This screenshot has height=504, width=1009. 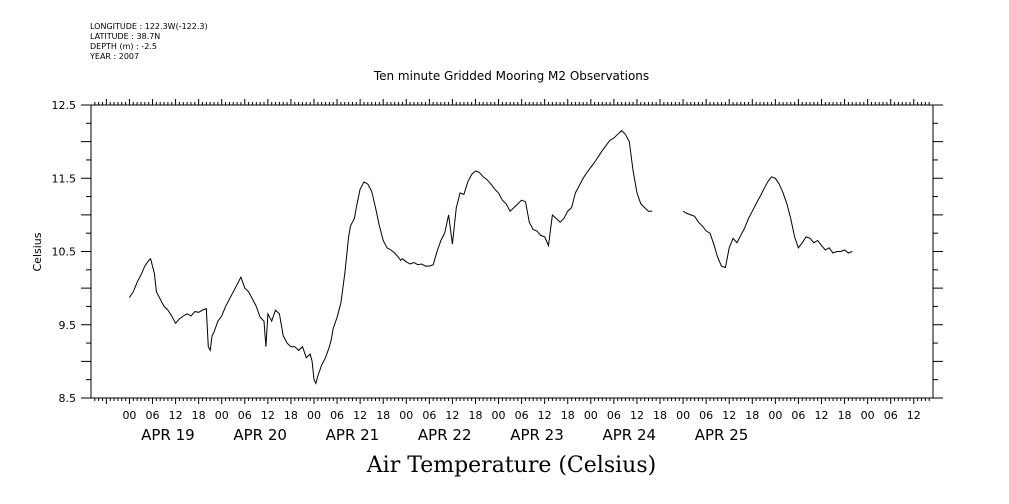 What do you see at coordinates (123, 46) in the screenshot?
I see `depth-label: DEPTH (m) : -2.5` at bounding box center [123, 46].